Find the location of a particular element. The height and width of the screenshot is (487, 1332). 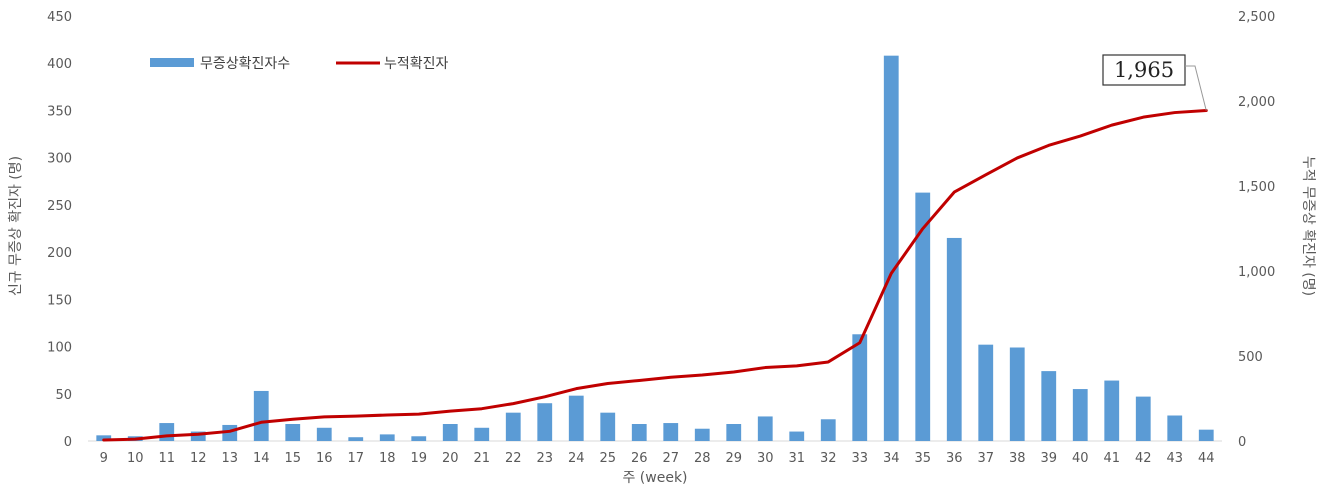

x-tick-label: 36 is located at coordinates (954, 458).